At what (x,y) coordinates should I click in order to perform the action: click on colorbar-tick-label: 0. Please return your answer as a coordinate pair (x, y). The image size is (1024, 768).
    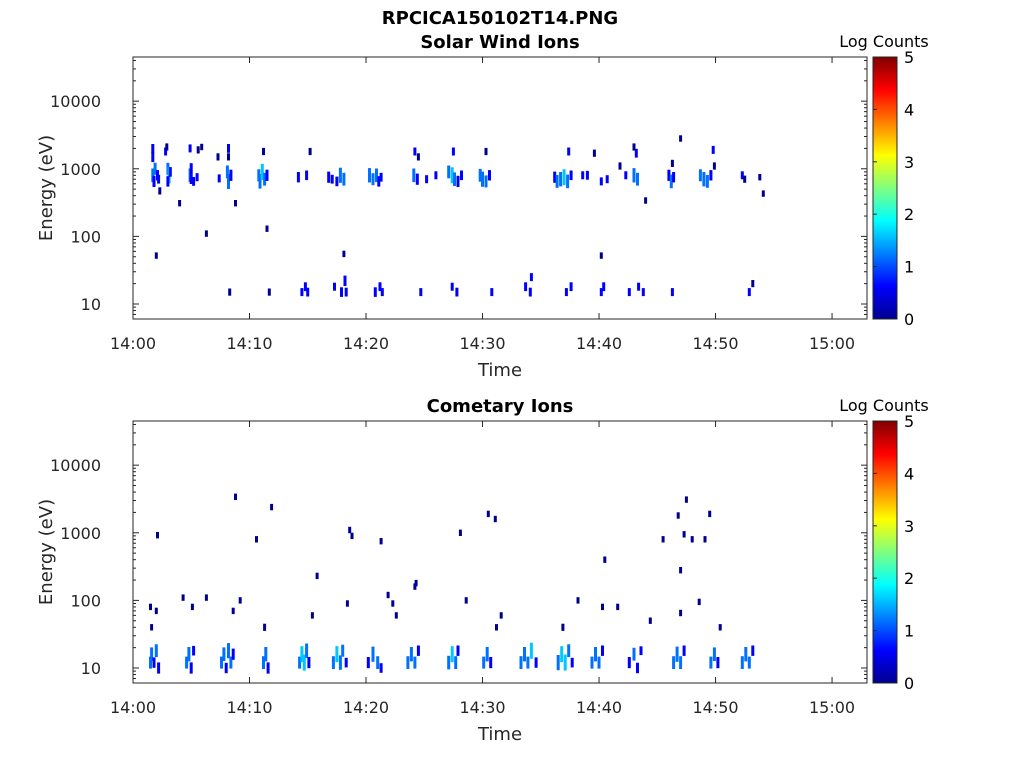
    Looking at the image, I should click on (909, 683).